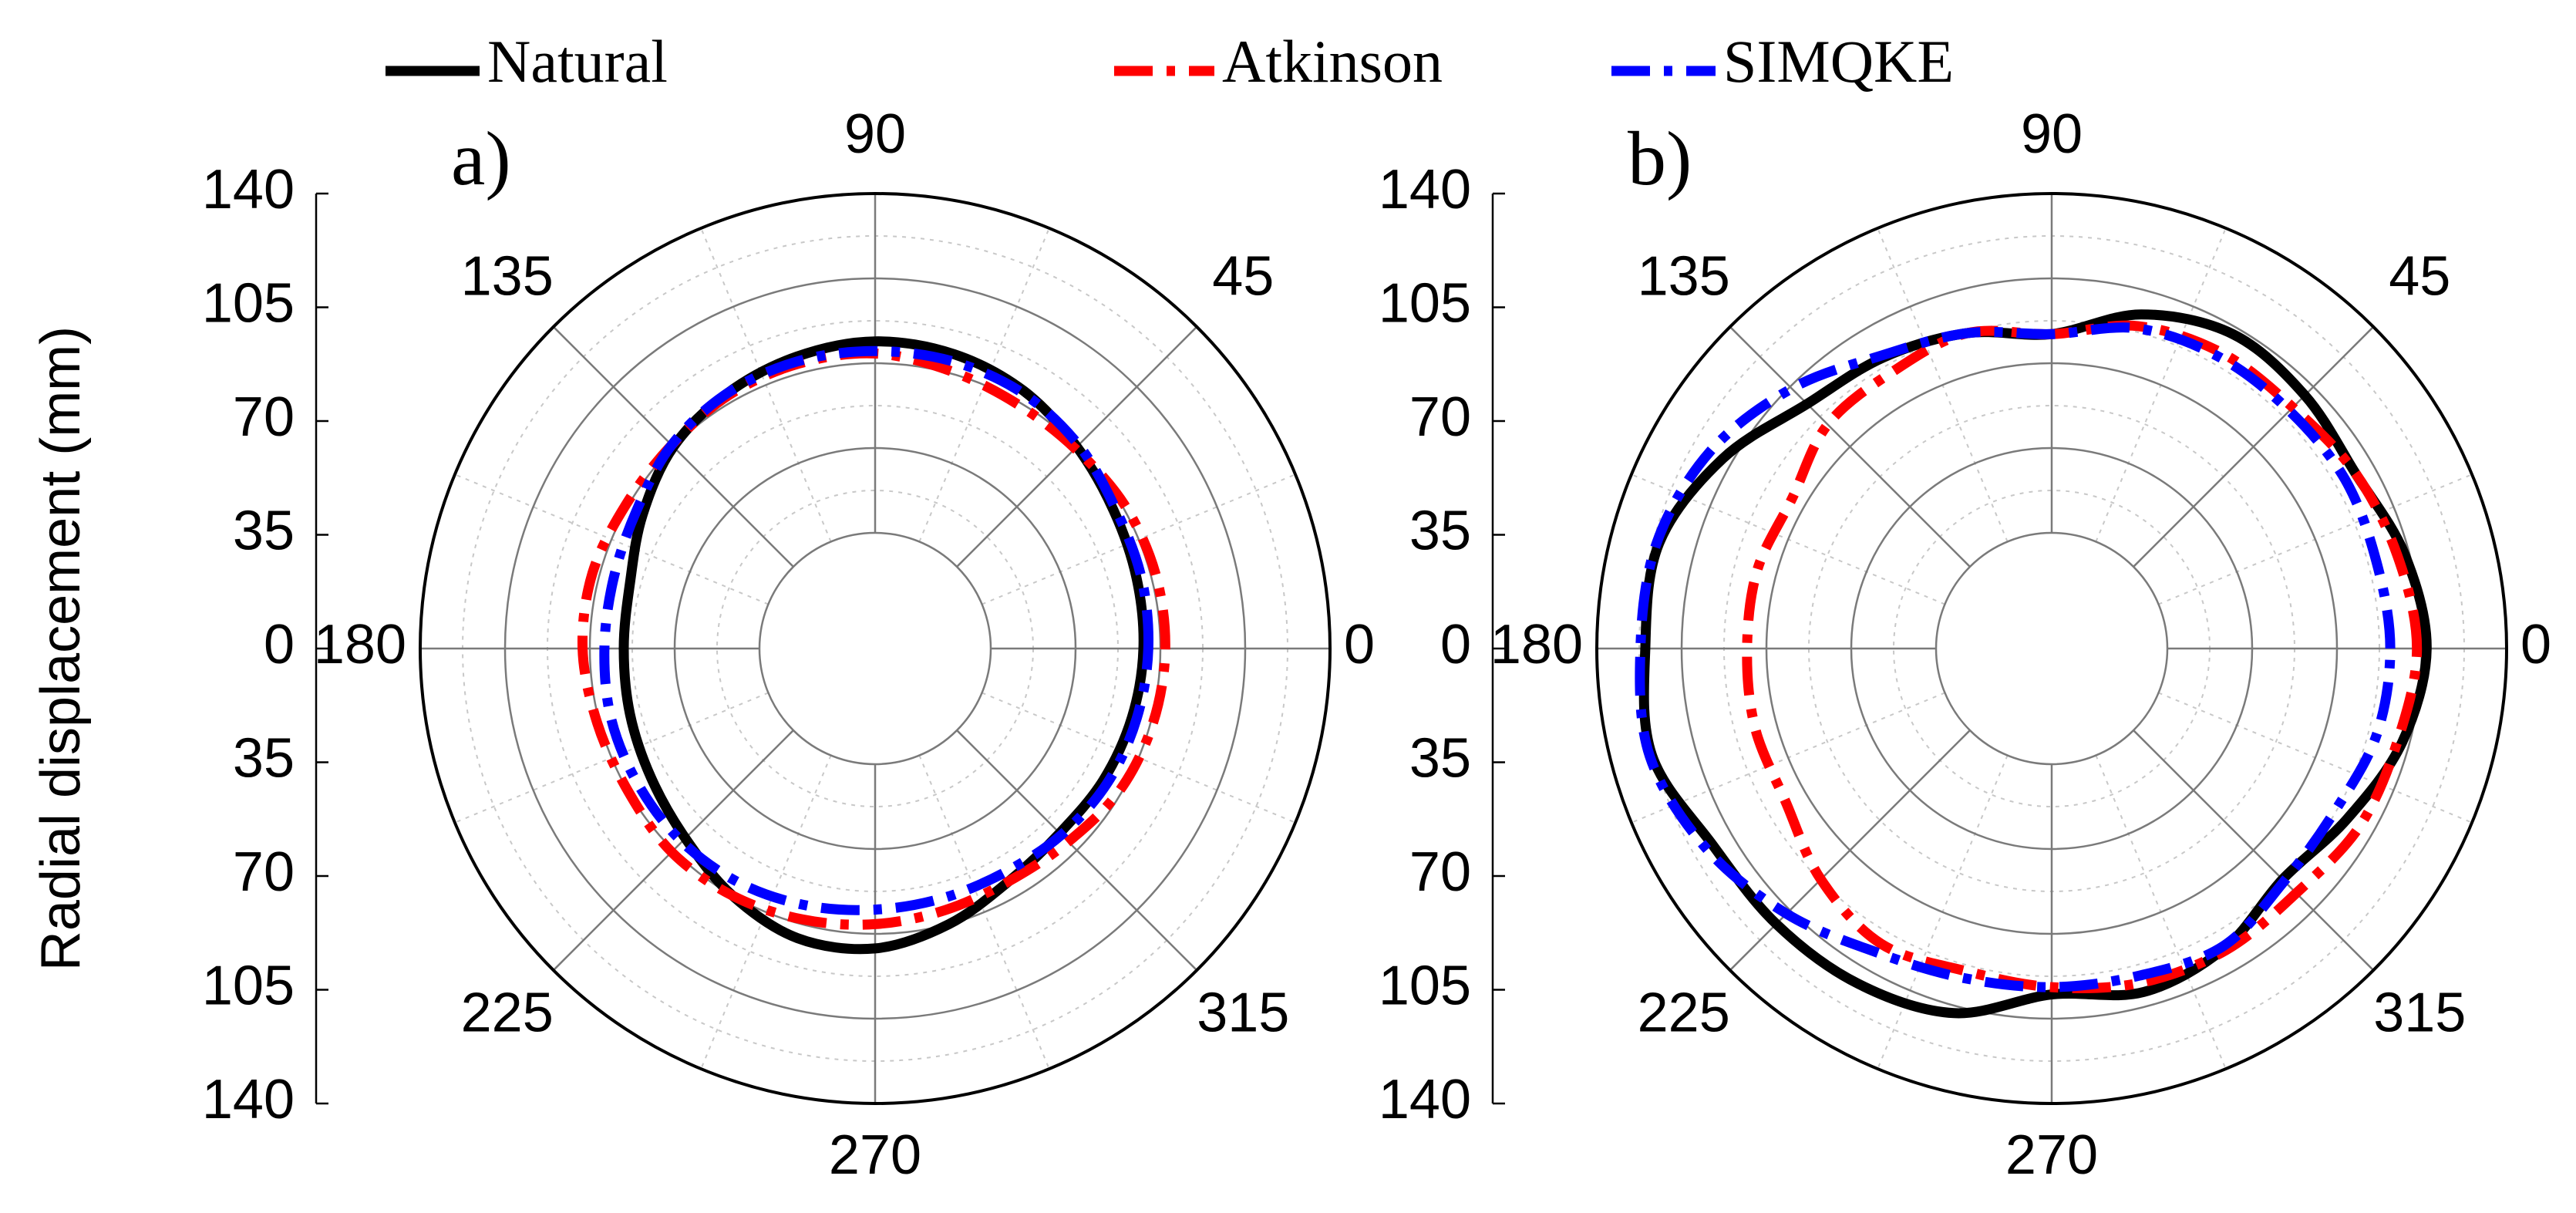  I want to click on legend-label-simqke: SIMQKE, so click(1839, 61).